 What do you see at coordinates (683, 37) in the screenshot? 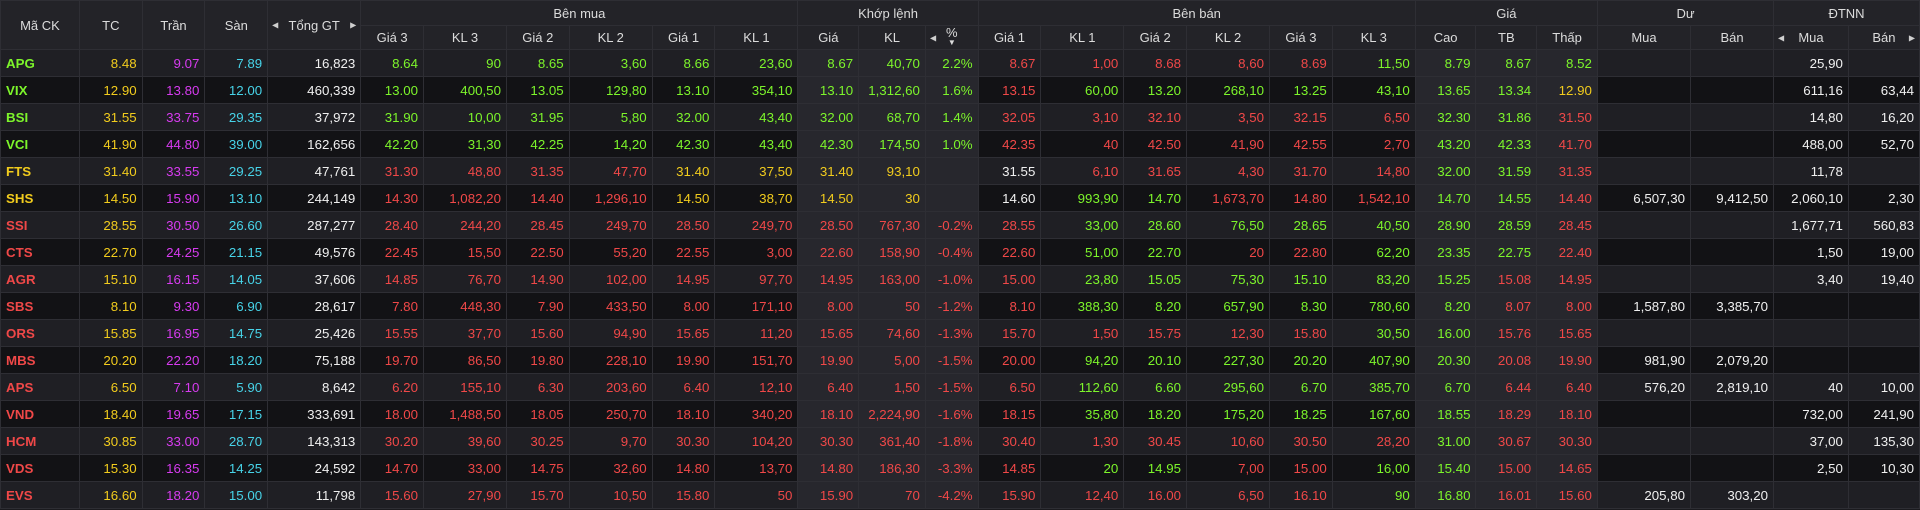
I see `header-bid-price-1: Giá 1` at bounding box center [683, 37].